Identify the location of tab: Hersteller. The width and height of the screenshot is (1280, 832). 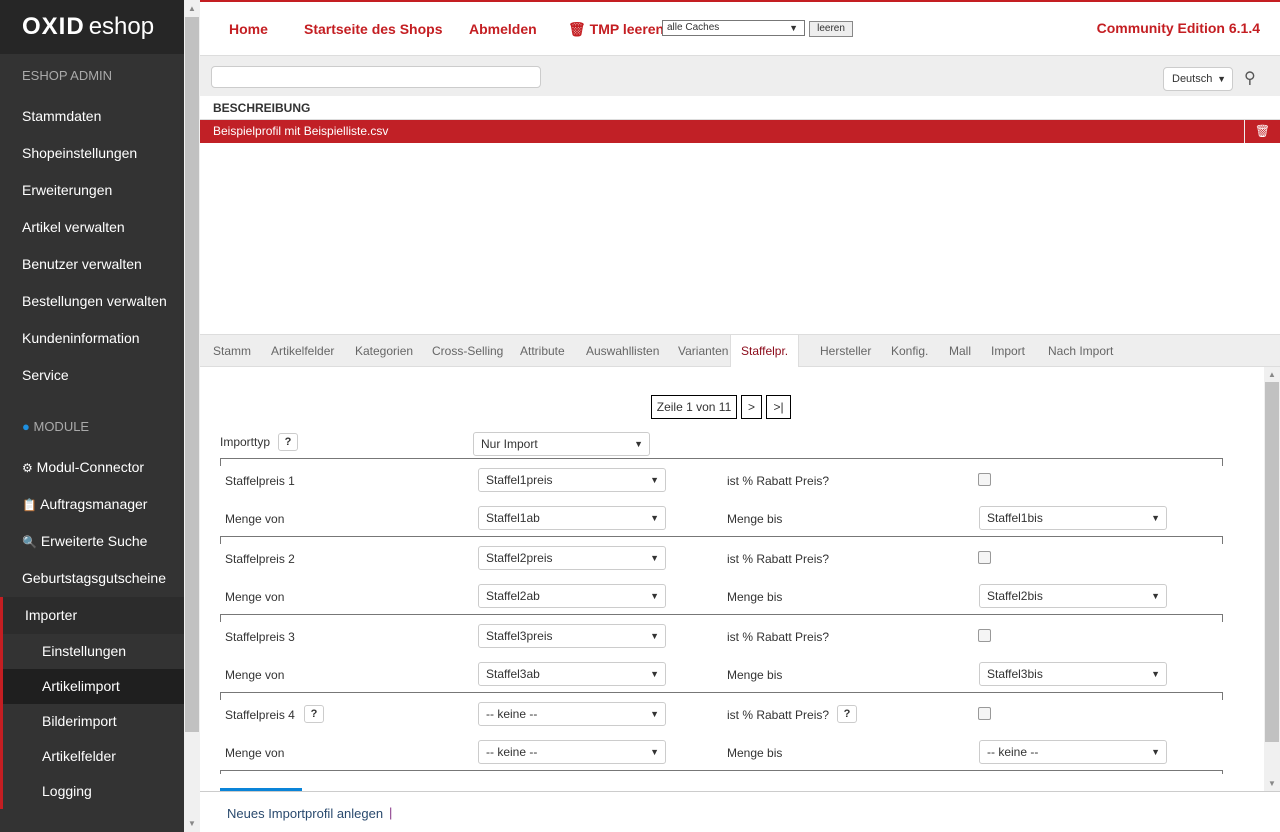
(846, 351).